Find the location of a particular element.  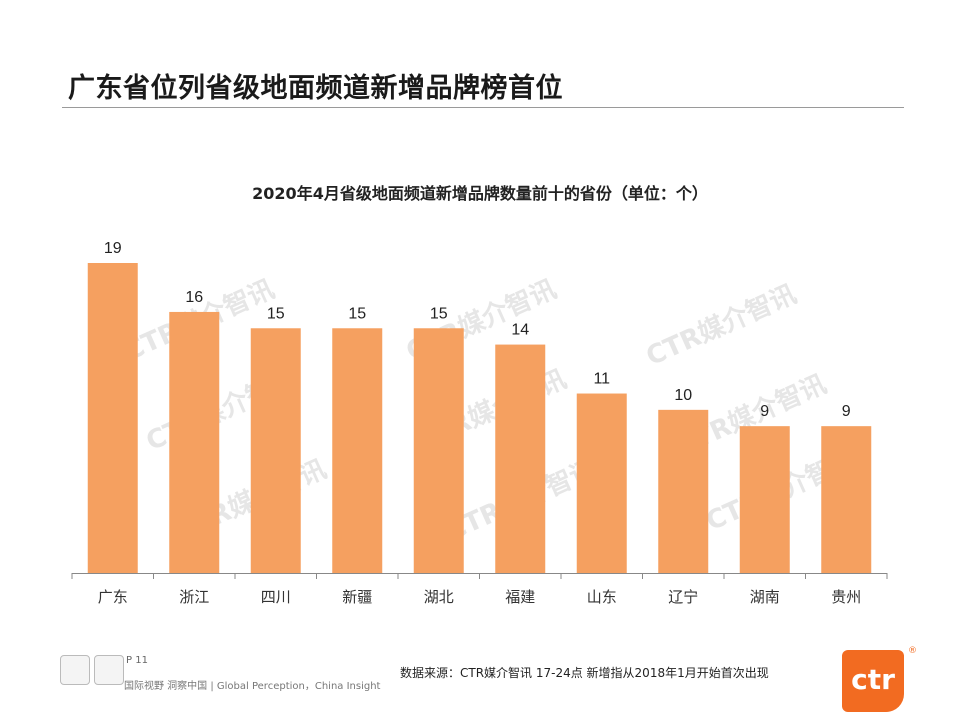

registered-mark: ® is located at coordinates (912, 651).